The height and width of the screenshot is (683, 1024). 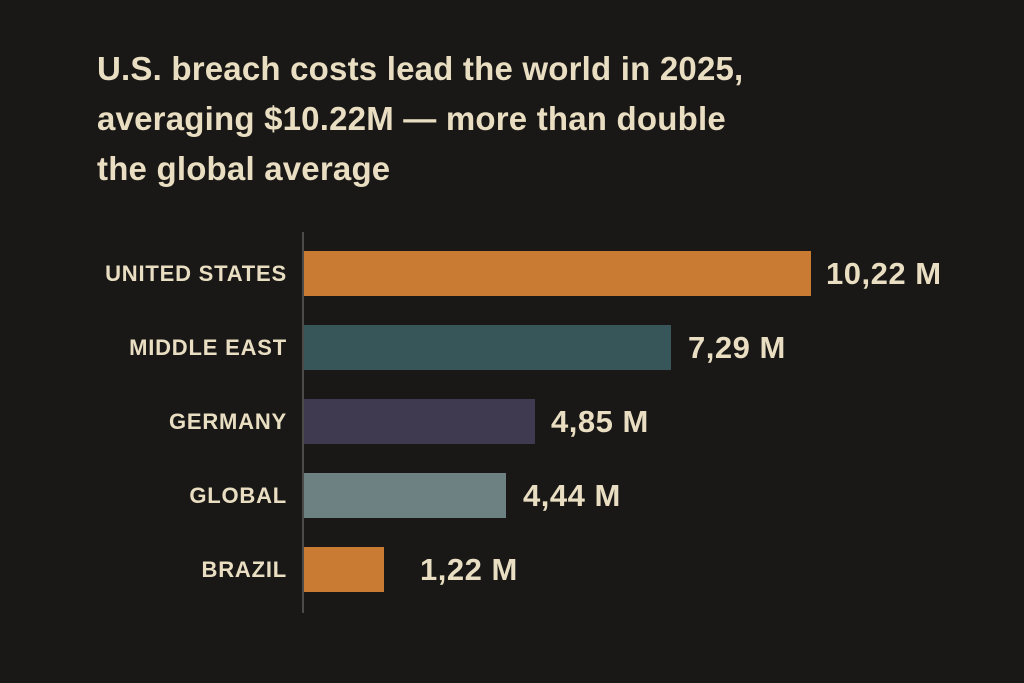 I want to click on category-label-global: GLOBAL, so click(x=238, y=495).